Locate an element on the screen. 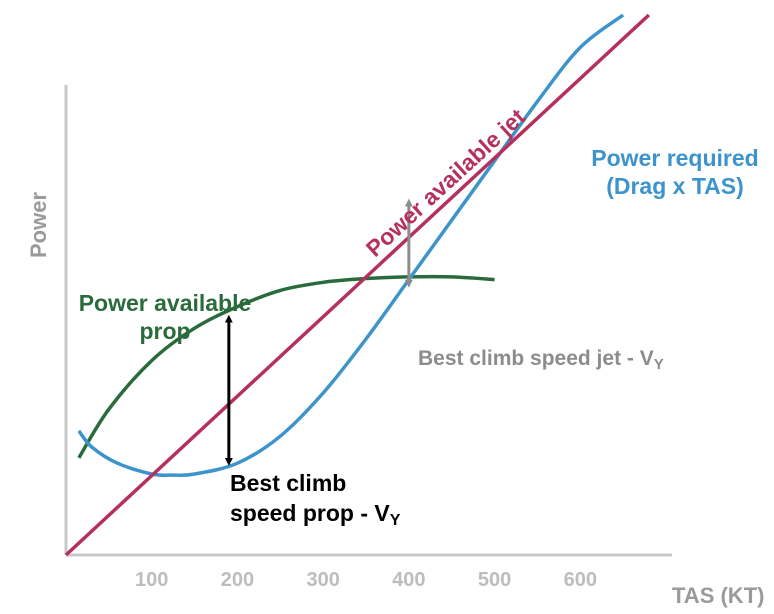 The image size is (774, 614). best-climb-jet-label-text: Best climb speed jet - V is located at coordinates (536, 358).